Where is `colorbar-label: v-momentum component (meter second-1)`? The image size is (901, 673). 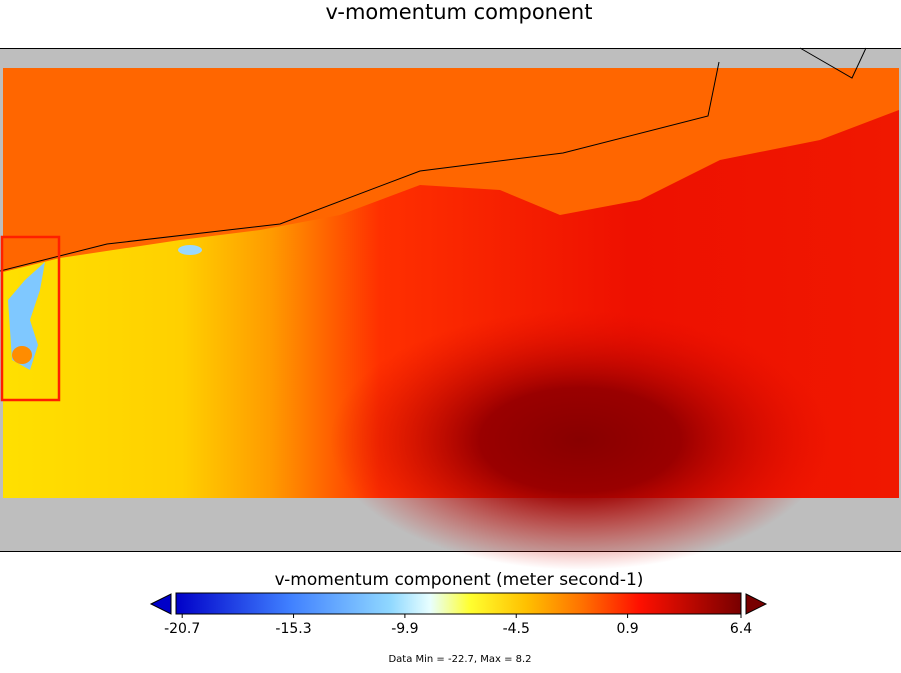 colorbar-label: v-momentum component (meter second-1) is located at coordinates (459, 580).